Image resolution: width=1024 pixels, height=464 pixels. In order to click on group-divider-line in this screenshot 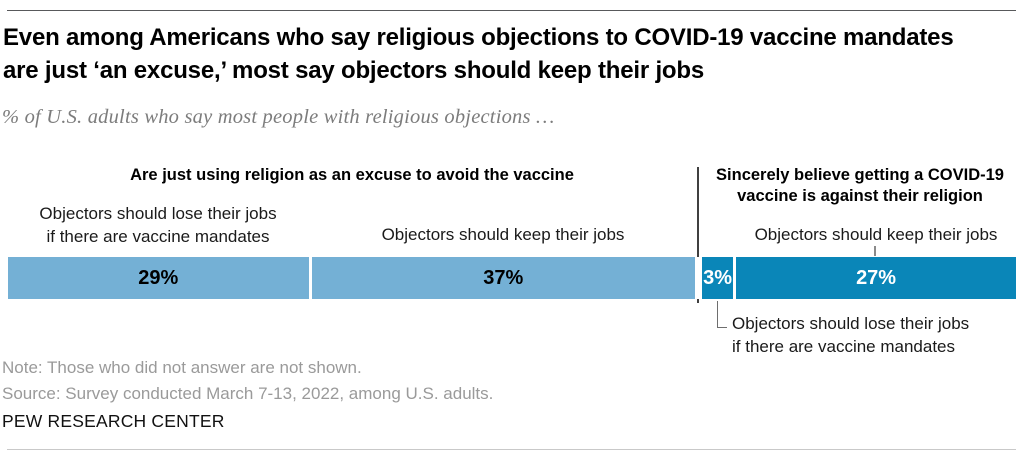, I will do `click(698, 235)`.